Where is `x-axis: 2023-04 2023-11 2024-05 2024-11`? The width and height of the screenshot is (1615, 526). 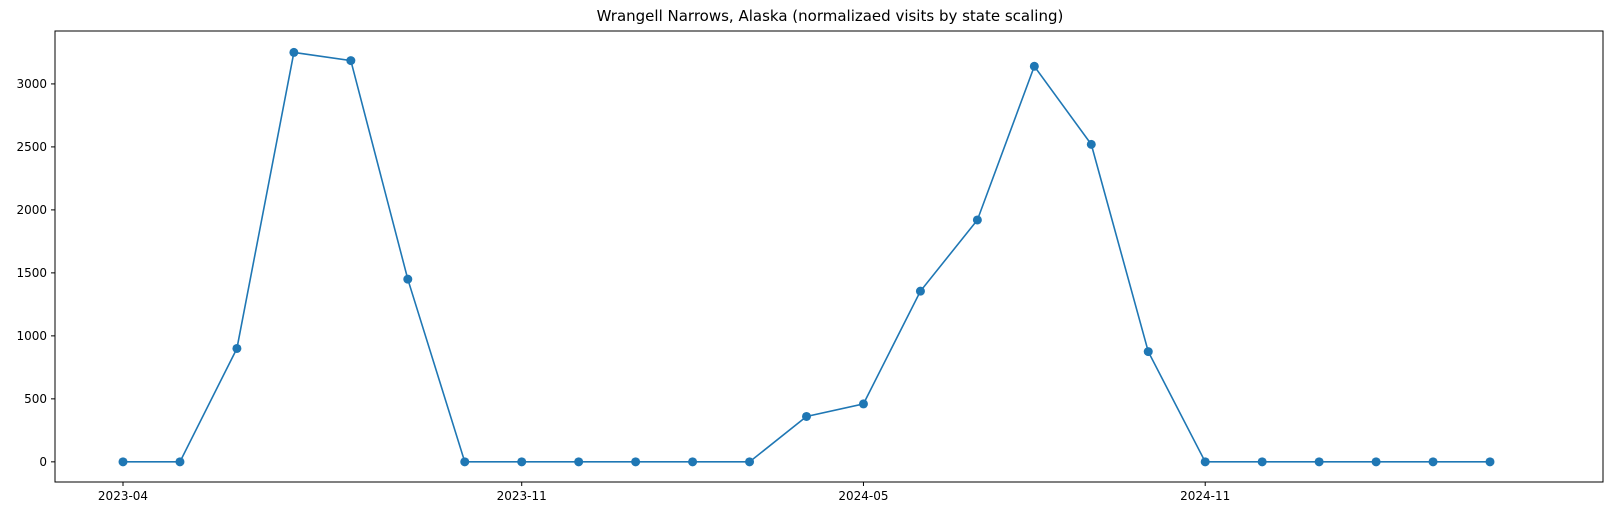
x-axis: 2023-04 2023-11 2024-05 2024-11 is located at coordinates (664, 492).